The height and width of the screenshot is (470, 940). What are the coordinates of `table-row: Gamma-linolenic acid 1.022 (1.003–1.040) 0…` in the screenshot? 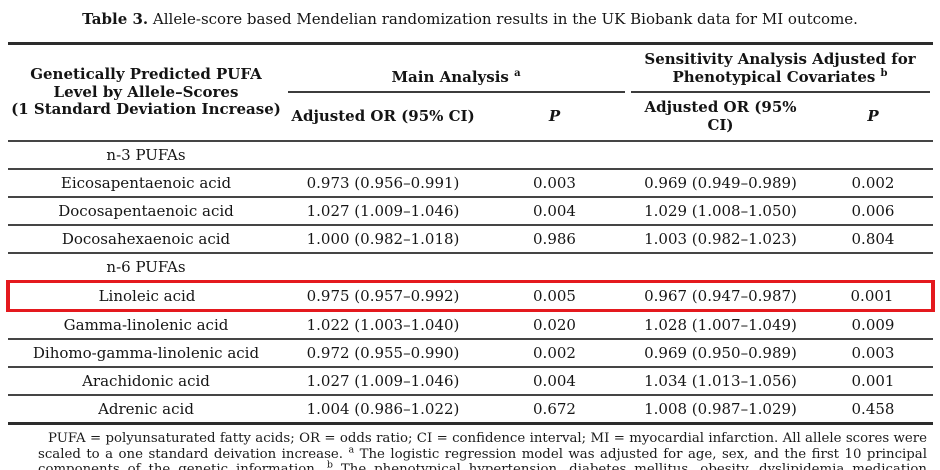 It's located at (470, 325).